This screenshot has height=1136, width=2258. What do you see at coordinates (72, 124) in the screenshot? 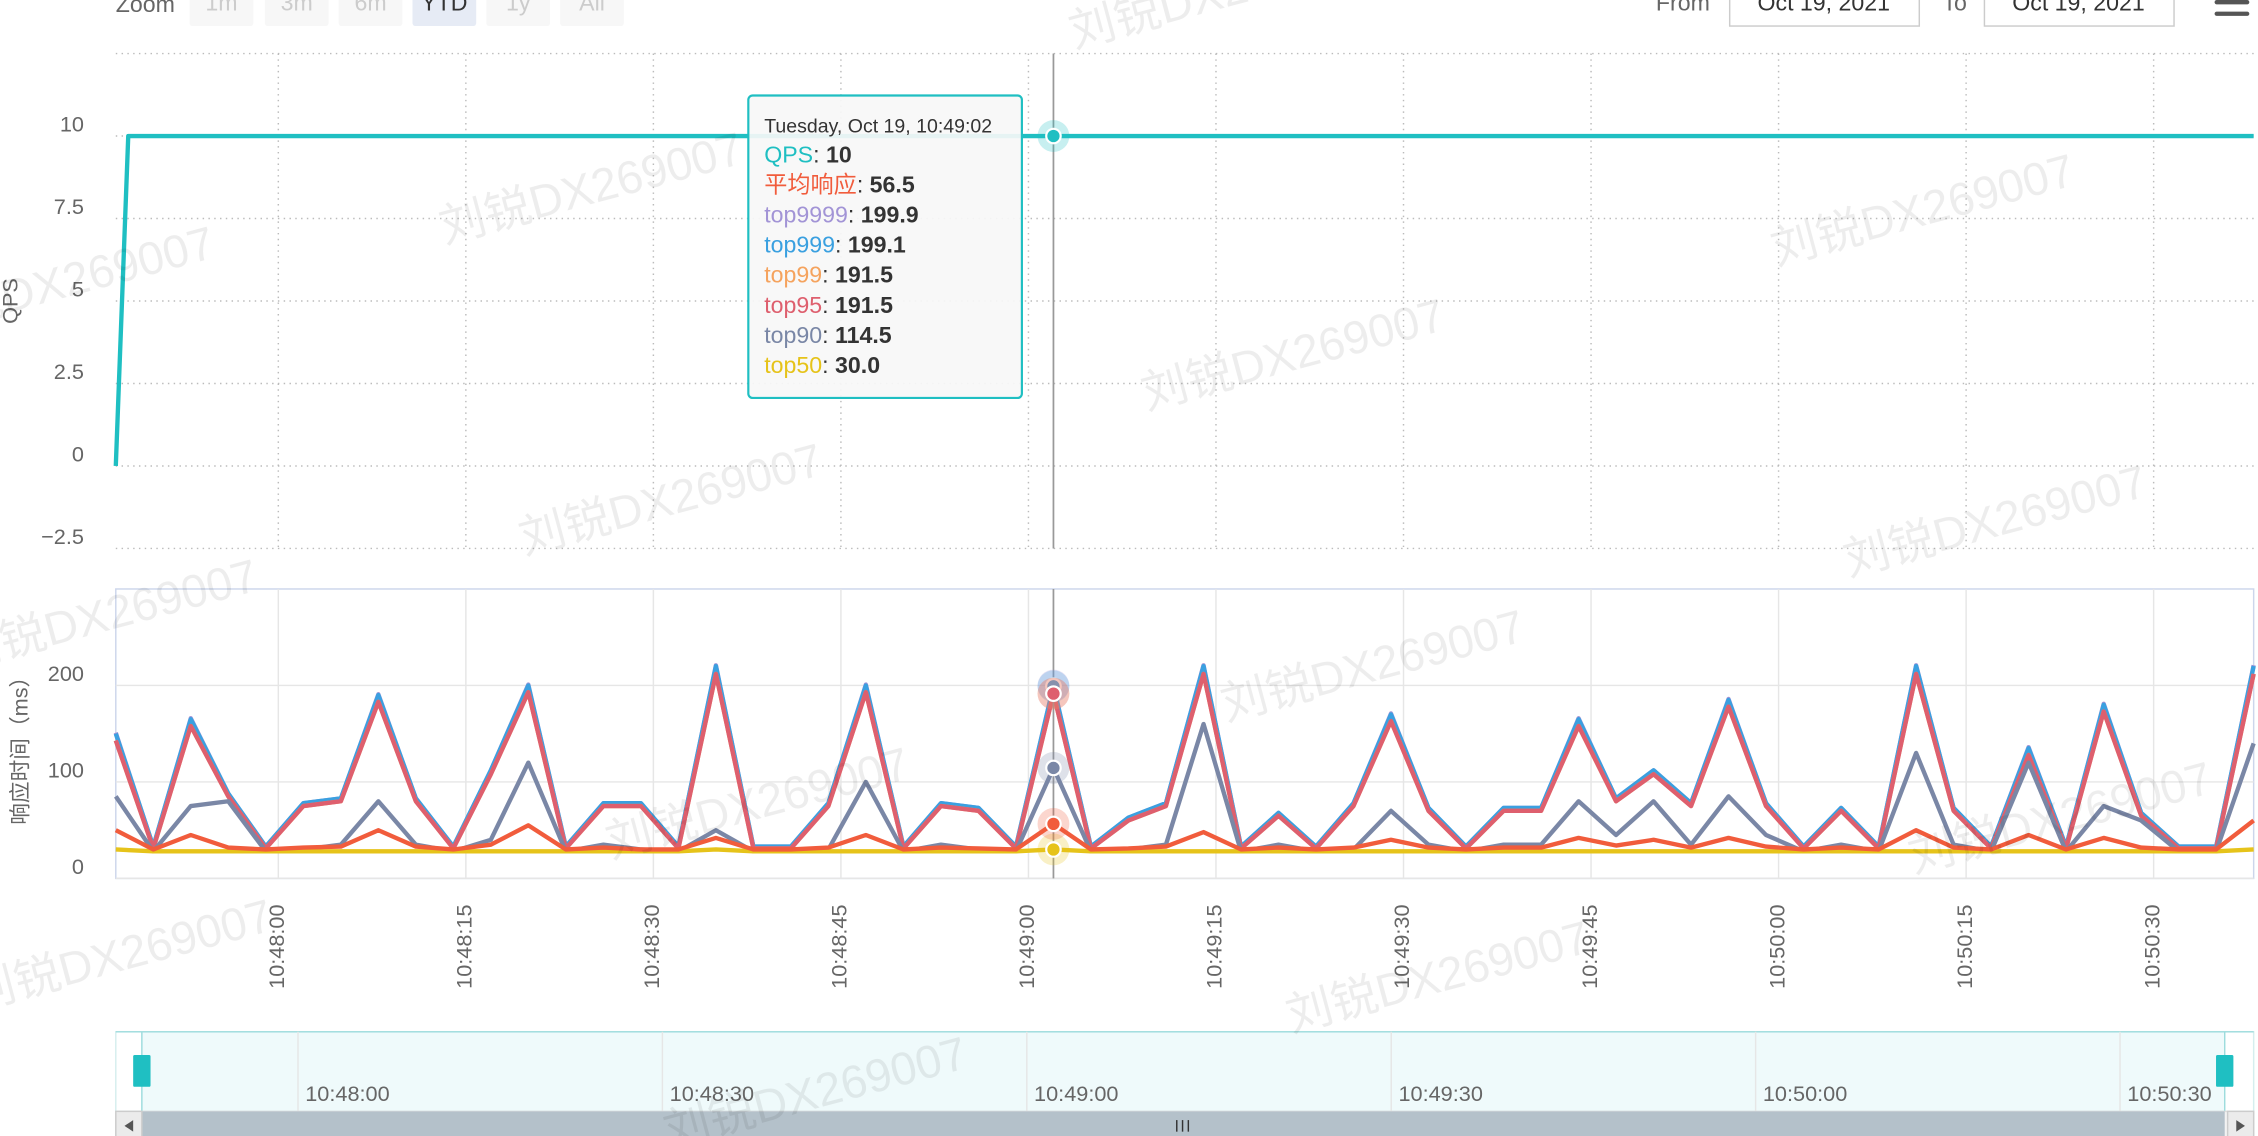
I see `y-tick-label: 10` at bounding box center [72, 124].